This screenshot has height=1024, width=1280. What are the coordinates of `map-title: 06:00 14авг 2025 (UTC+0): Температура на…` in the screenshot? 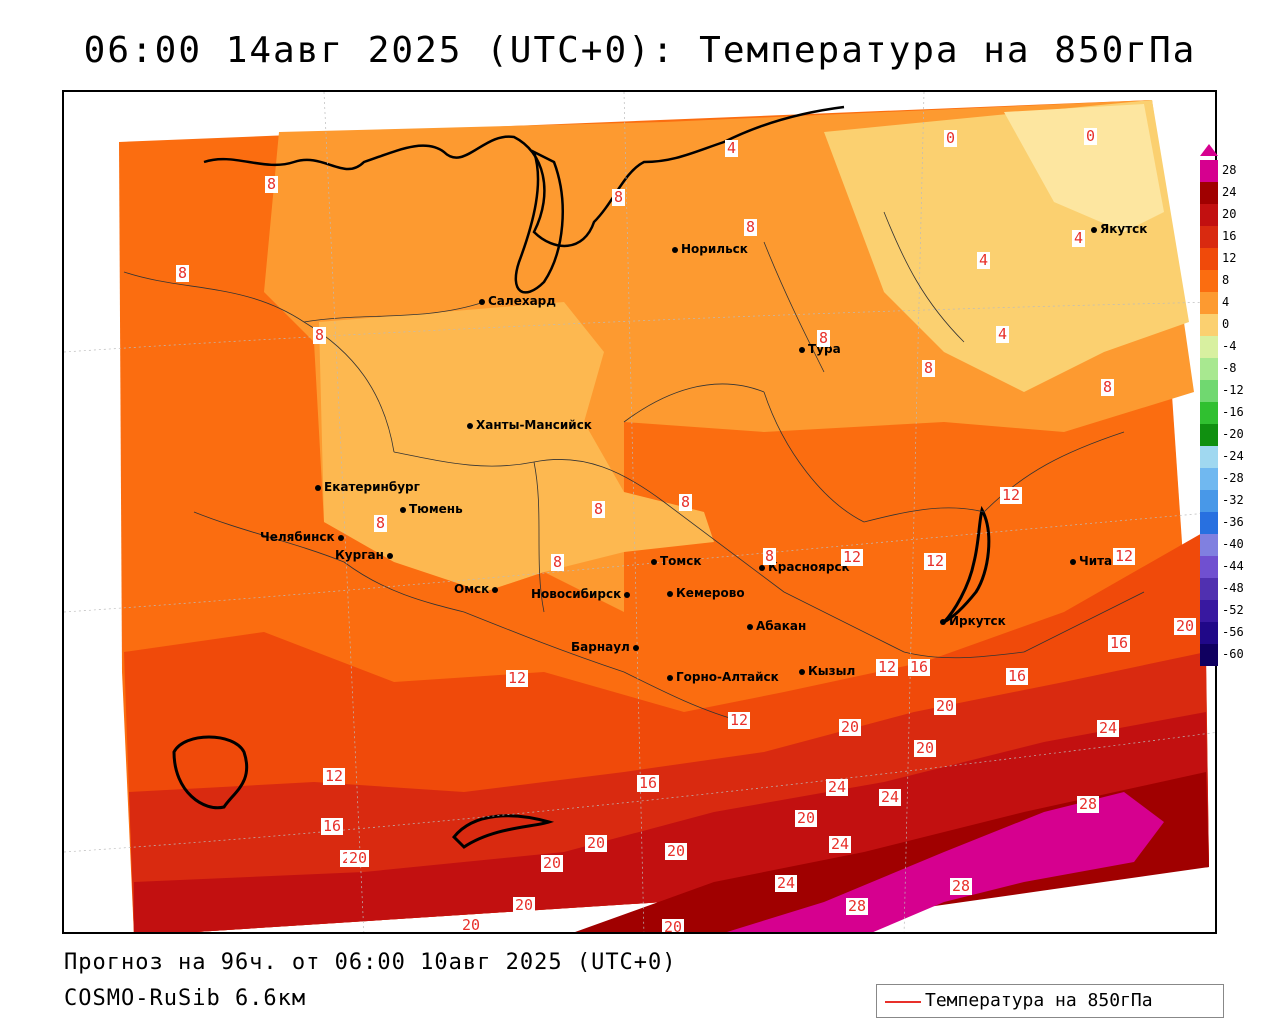 It's located at (640, 50).